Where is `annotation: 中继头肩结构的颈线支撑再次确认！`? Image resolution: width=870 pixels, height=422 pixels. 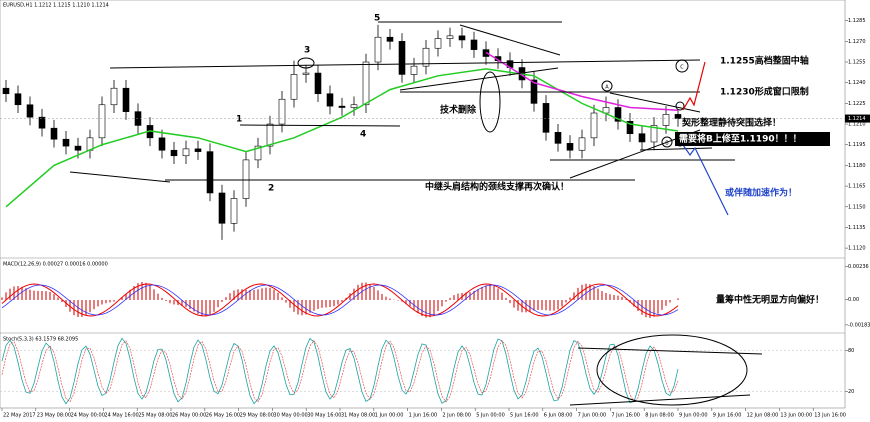 annotation: 中继头肩结构的颈线支撑再次确认！ is located at coordinates (497, 187).